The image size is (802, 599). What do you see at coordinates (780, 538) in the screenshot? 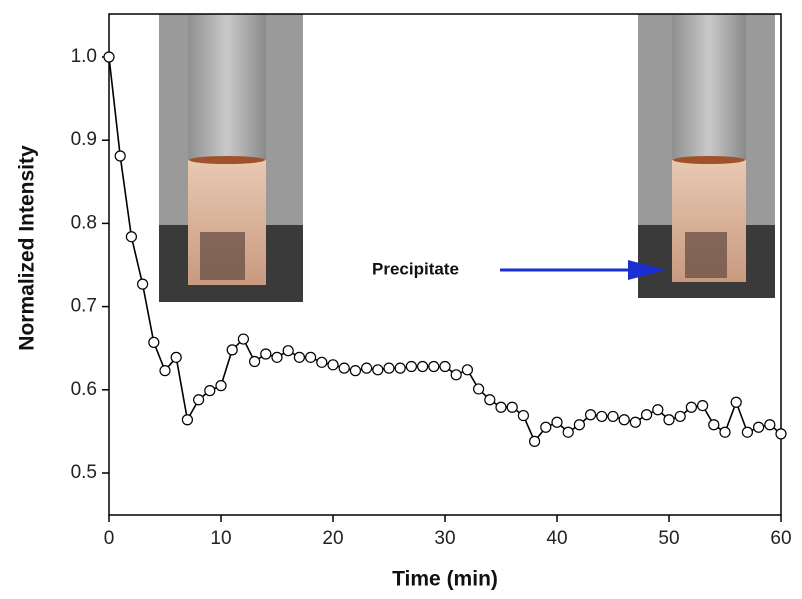
I see `x-tick-label: 60` at bounding box center [780, 538].